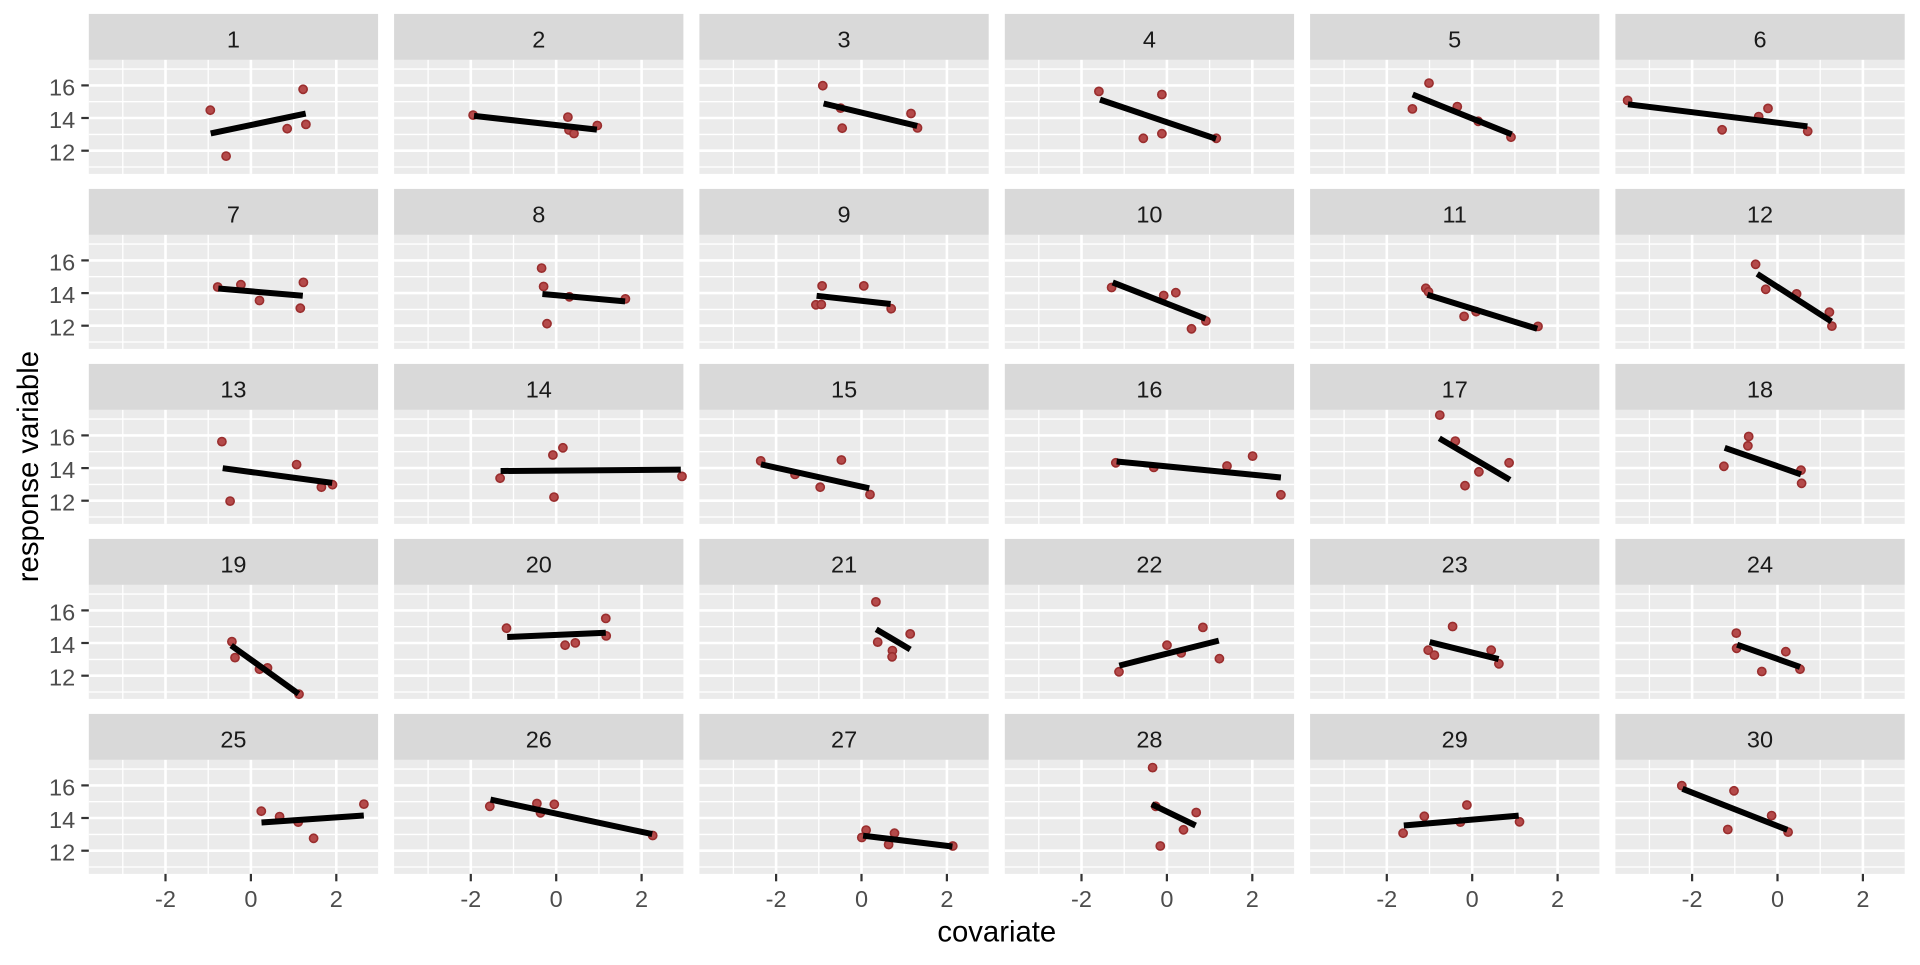 This screenshot has height=965, width=1920. I want to click on svg-text: 8, so click(538, 214).